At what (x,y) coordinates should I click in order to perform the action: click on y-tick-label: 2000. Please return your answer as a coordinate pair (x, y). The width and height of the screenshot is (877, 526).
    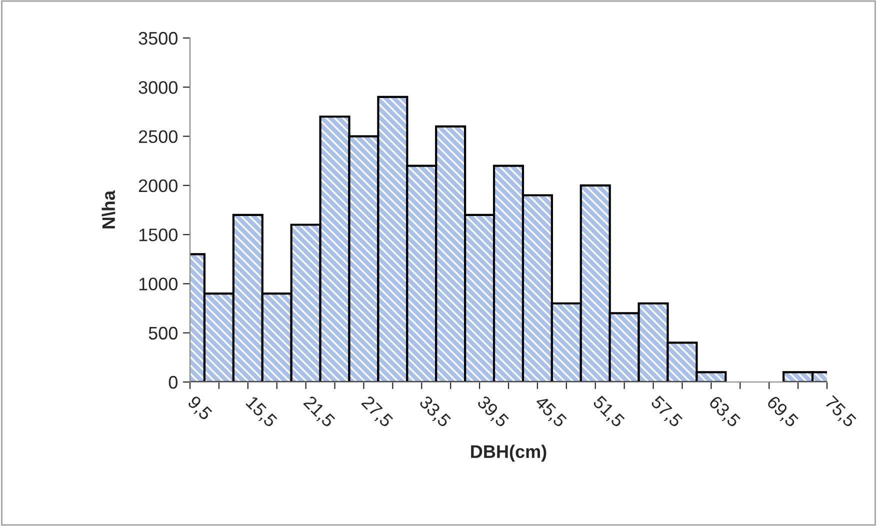
    Looking at the image, I should click on (158, 185).